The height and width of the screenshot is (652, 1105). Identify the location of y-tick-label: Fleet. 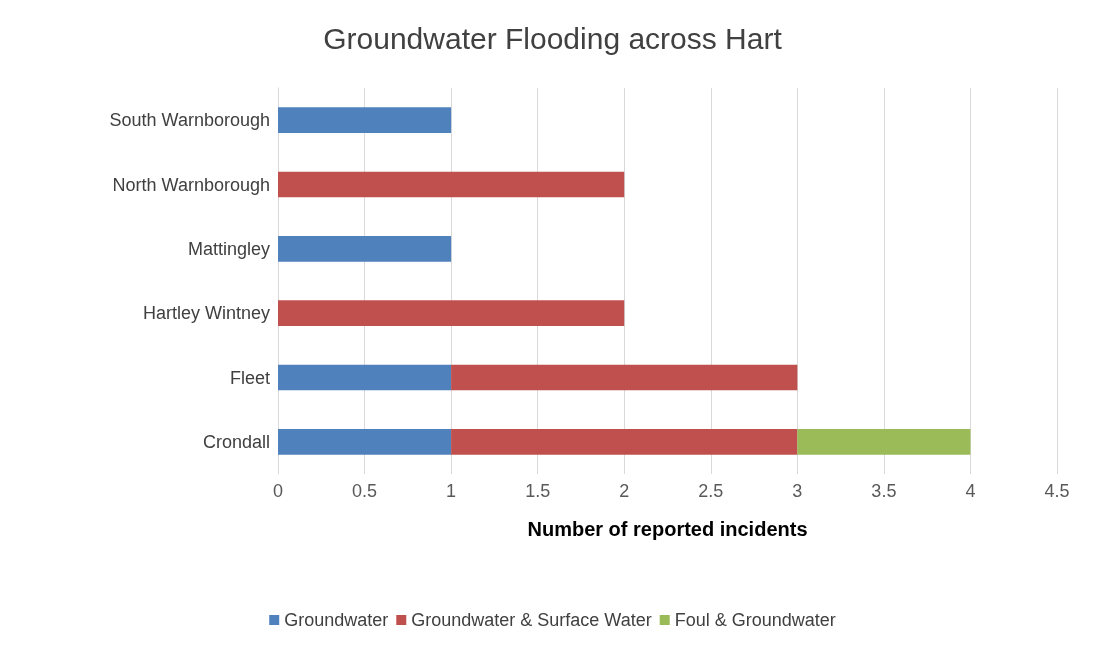
(249, 377).